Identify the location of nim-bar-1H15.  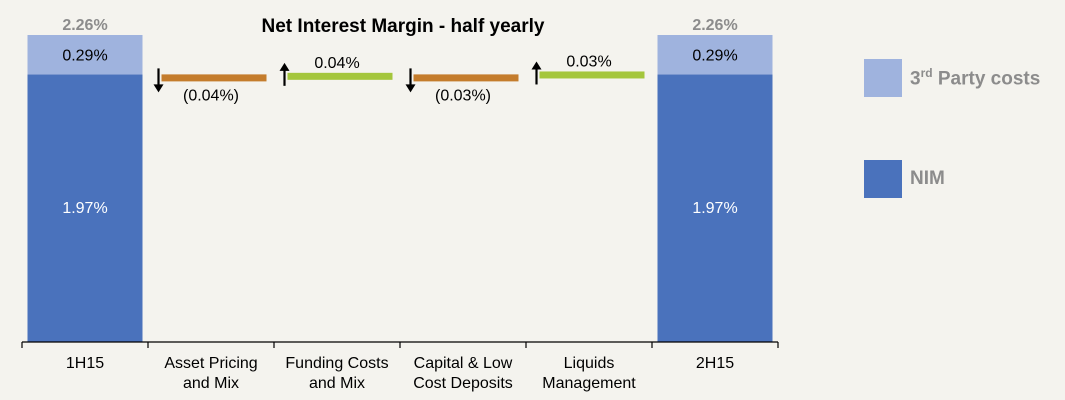
(85, 208).